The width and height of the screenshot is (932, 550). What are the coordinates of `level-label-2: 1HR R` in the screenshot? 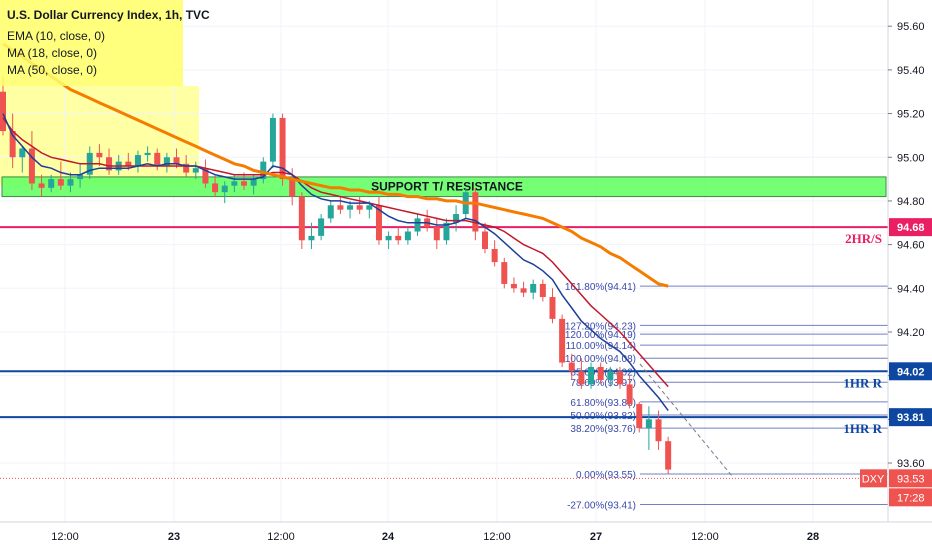 It's located at (862, 428).